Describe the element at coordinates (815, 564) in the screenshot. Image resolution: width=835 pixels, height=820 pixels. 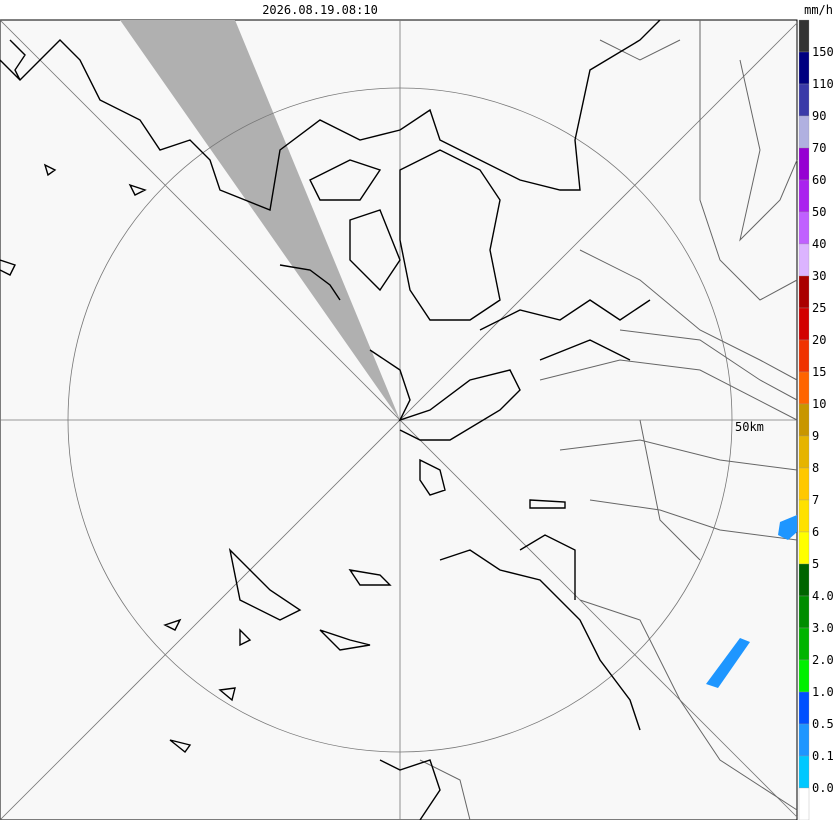
I see `legend-label: 5` at that location.